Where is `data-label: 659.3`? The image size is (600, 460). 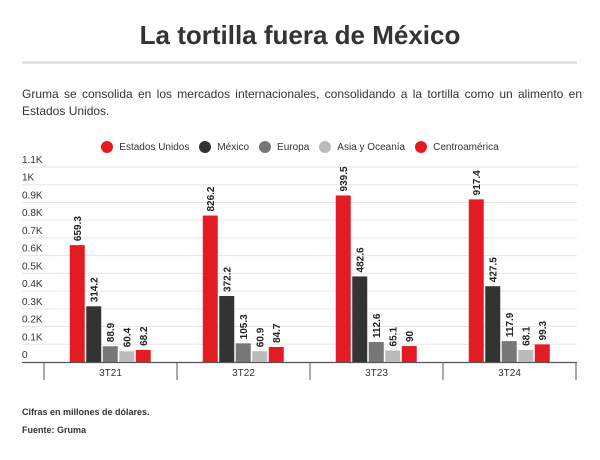
data-label: 659.3 is located at coordinates (78, 228).